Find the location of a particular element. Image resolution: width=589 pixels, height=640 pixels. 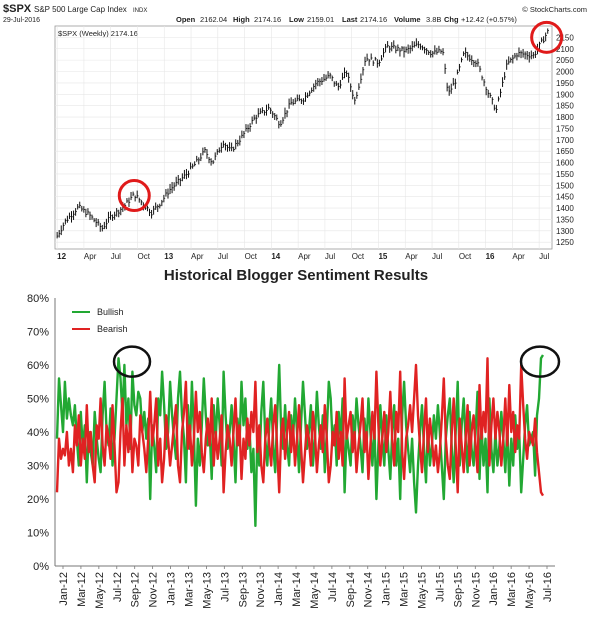

sentiment-x-tick-label: Mar-14 is located at coordinates (297, 589).